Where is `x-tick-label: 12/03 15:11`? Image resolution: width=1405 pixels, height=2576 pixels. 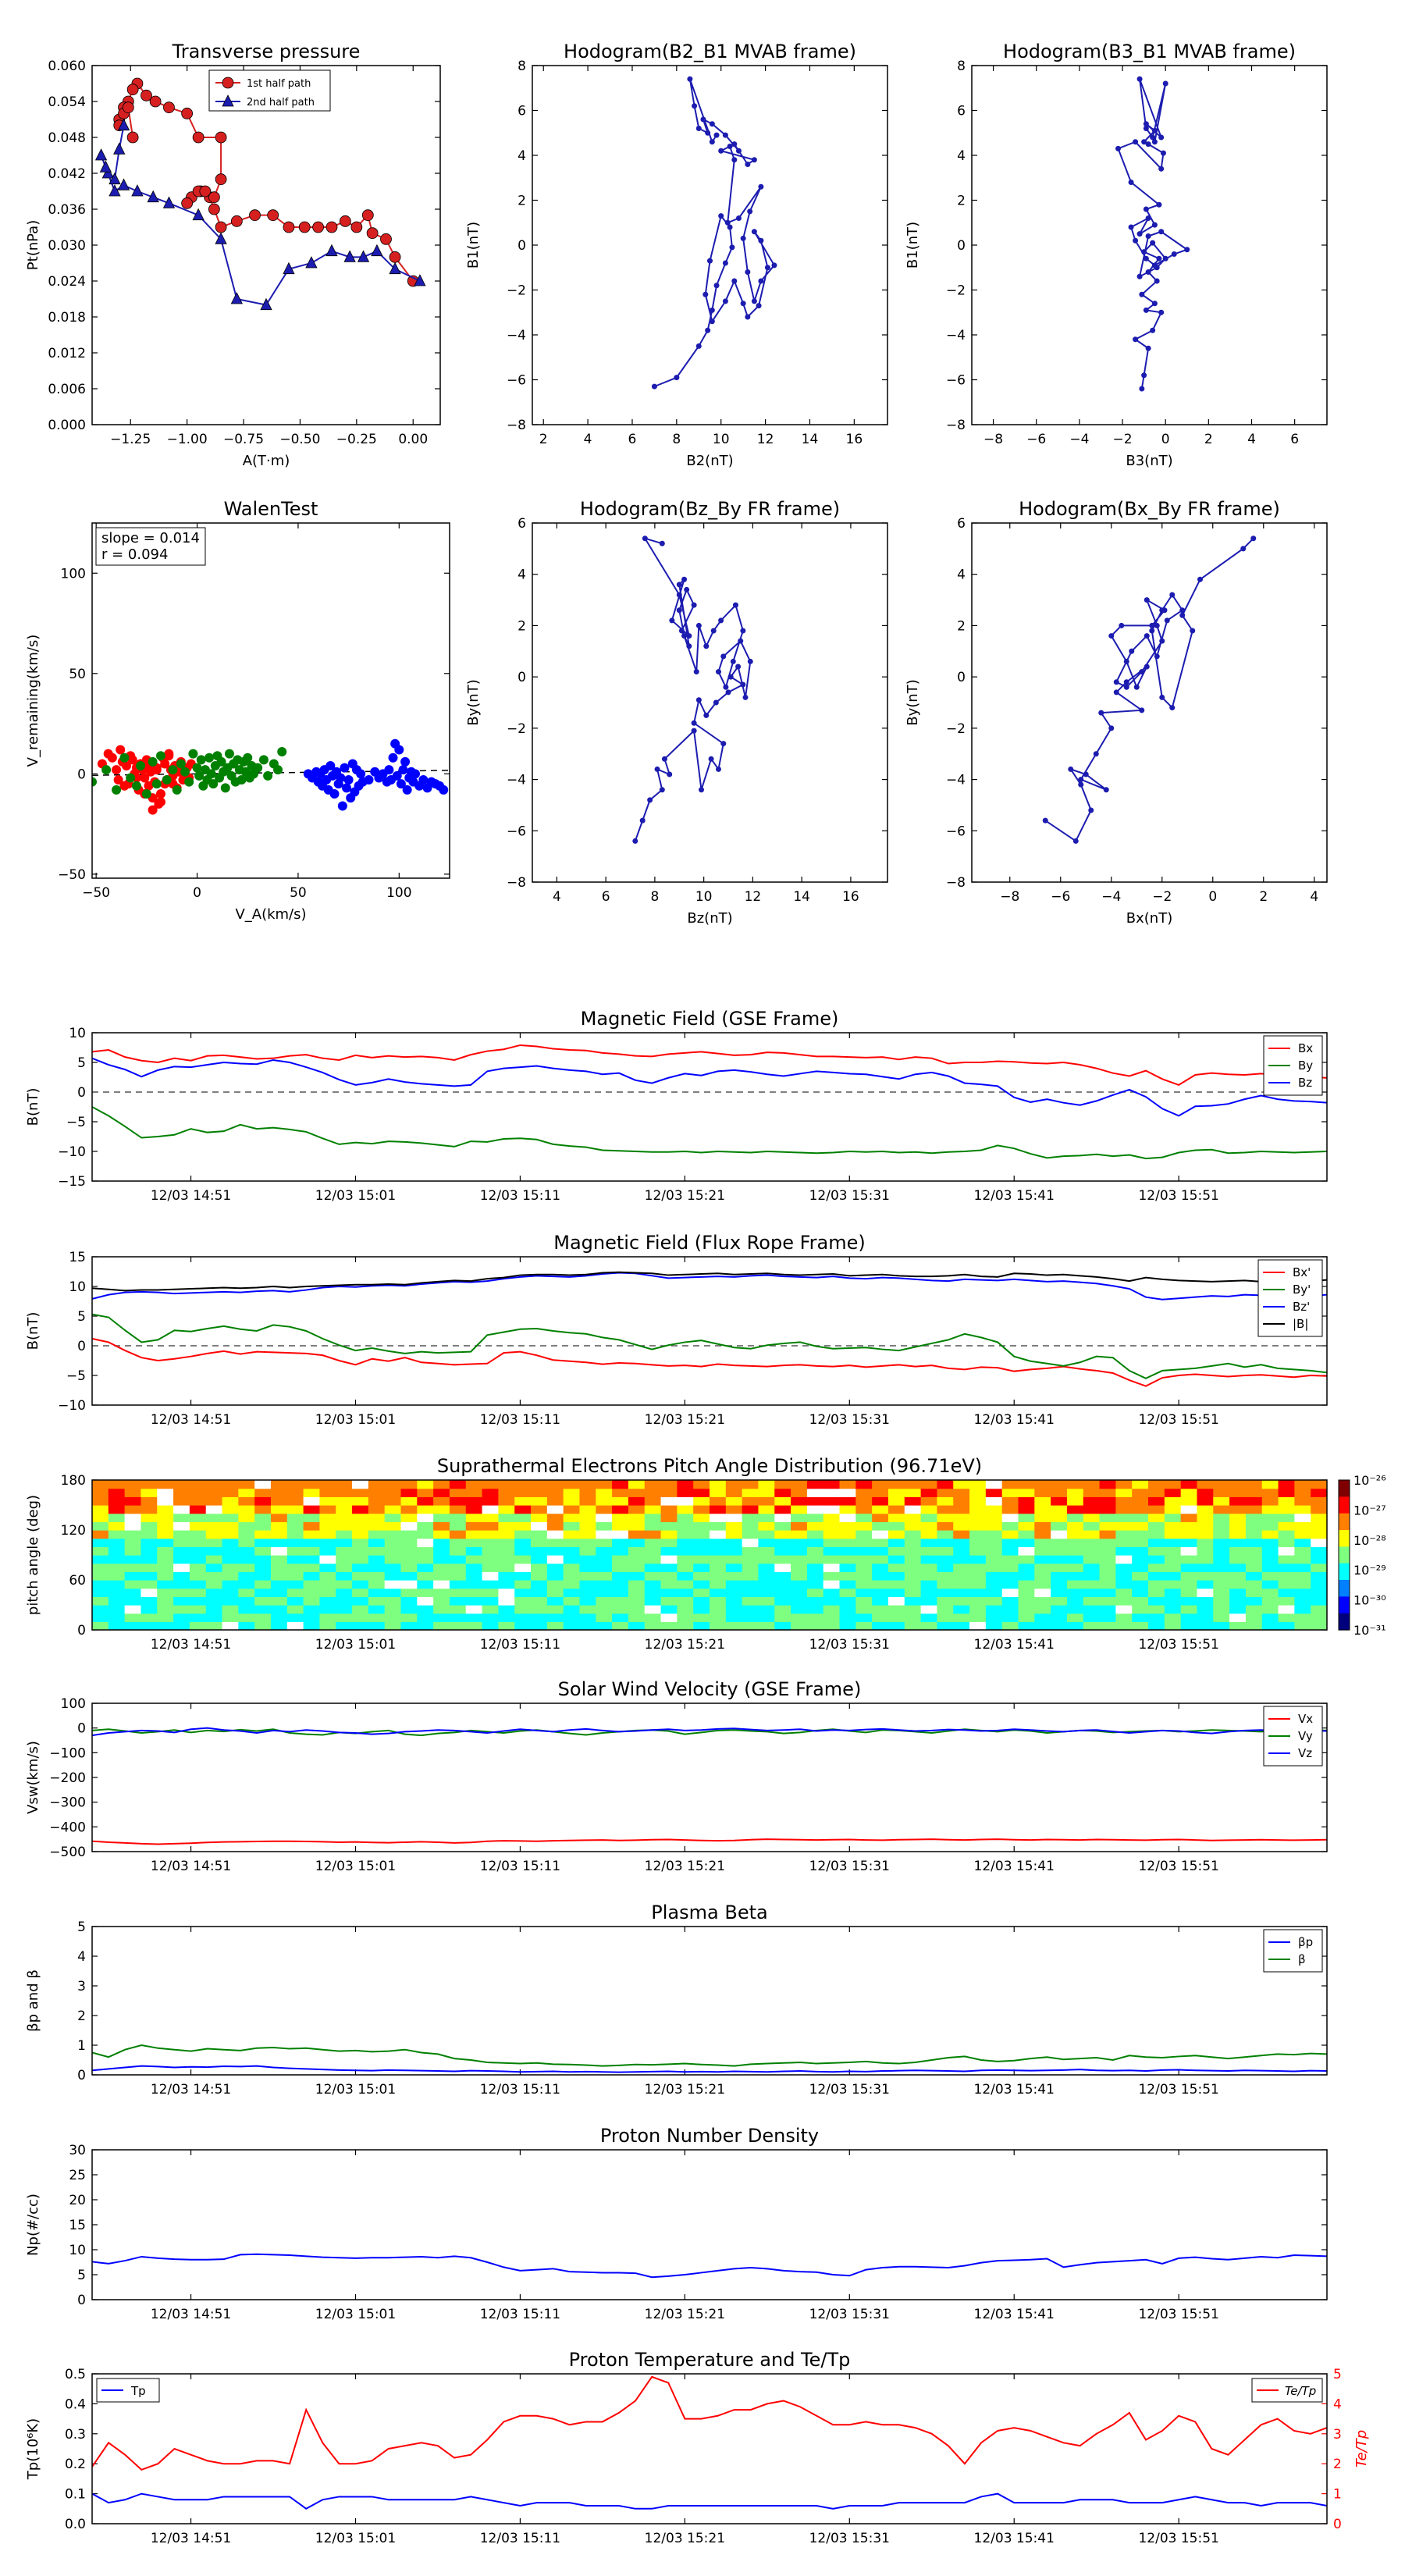 x-tick-label: 12/03 15:11 is located at coordinates (520, 1645).